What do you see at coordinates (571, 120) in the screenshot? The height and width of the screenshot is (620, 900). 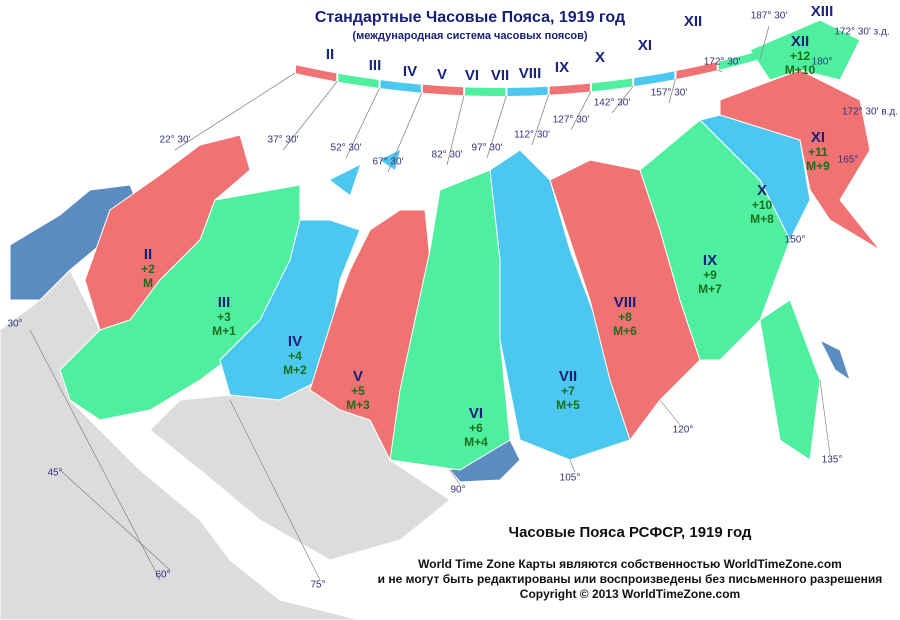 I see `meridian-label: 127° 30'` at bounding box center [571, 120].